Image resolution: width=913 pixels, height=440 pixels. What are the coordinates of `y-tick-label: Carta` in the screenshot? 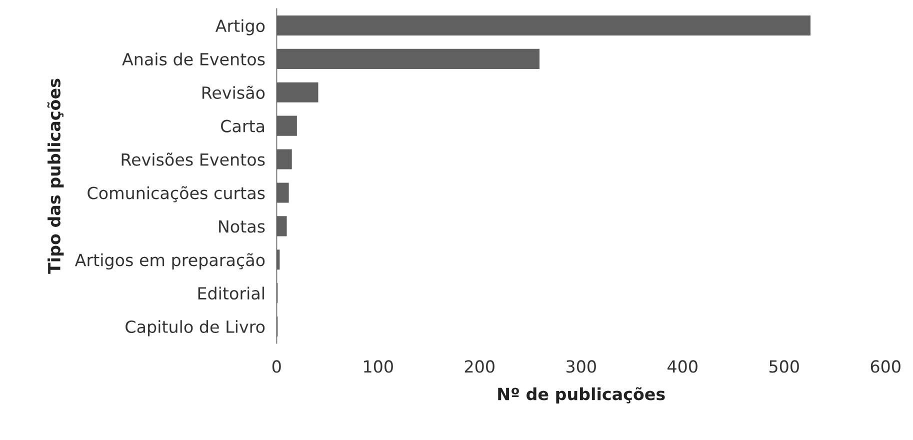 It's located at (242, 126).